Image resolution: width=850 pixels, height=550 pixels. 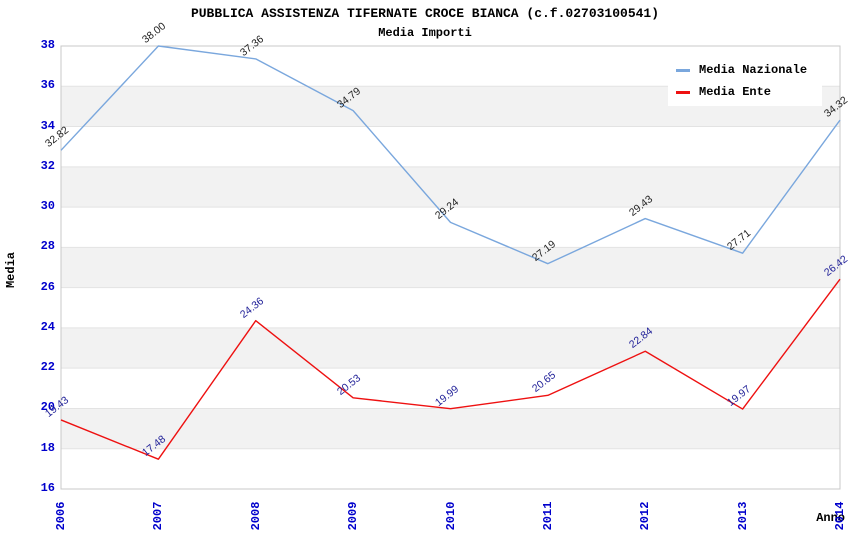 What do you see at coordinates (47, 246) in the screenshot?
I see `y-tick-label: 28` at bounding box center [47, 246].